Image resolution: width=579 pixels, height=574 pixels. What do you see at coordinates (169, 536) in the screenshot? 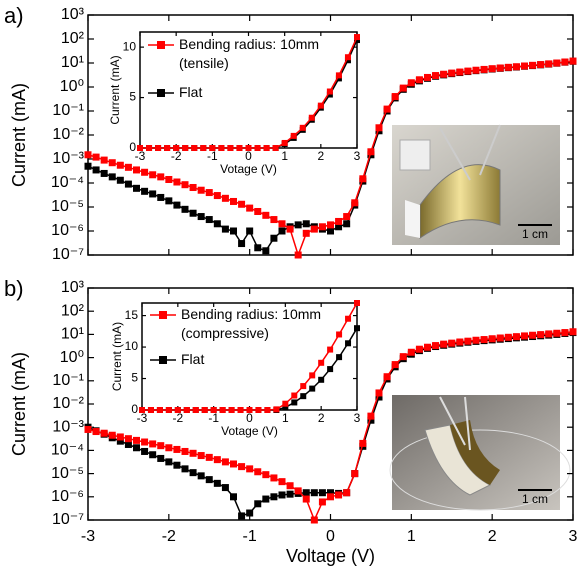
I see `x-tick-label: -2` at bounding box center [169, 536].